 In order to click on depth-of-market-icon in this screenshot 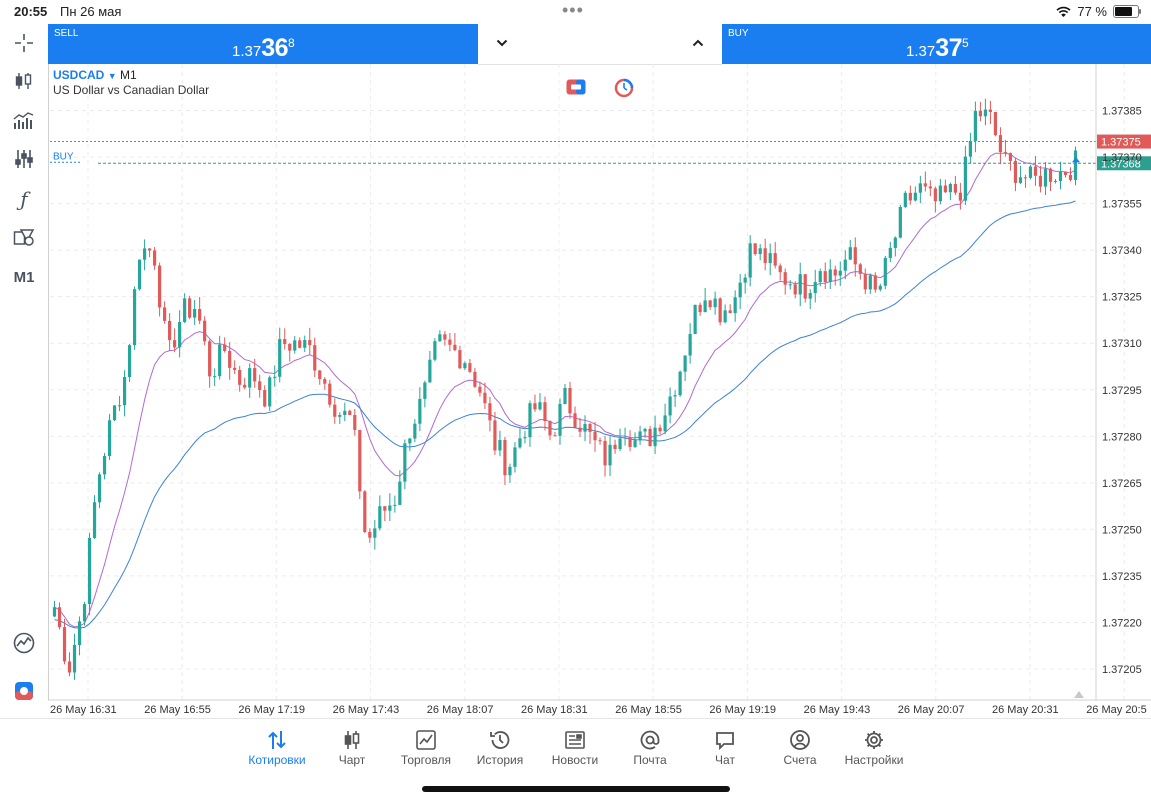, I will do `click(624, 88)`.